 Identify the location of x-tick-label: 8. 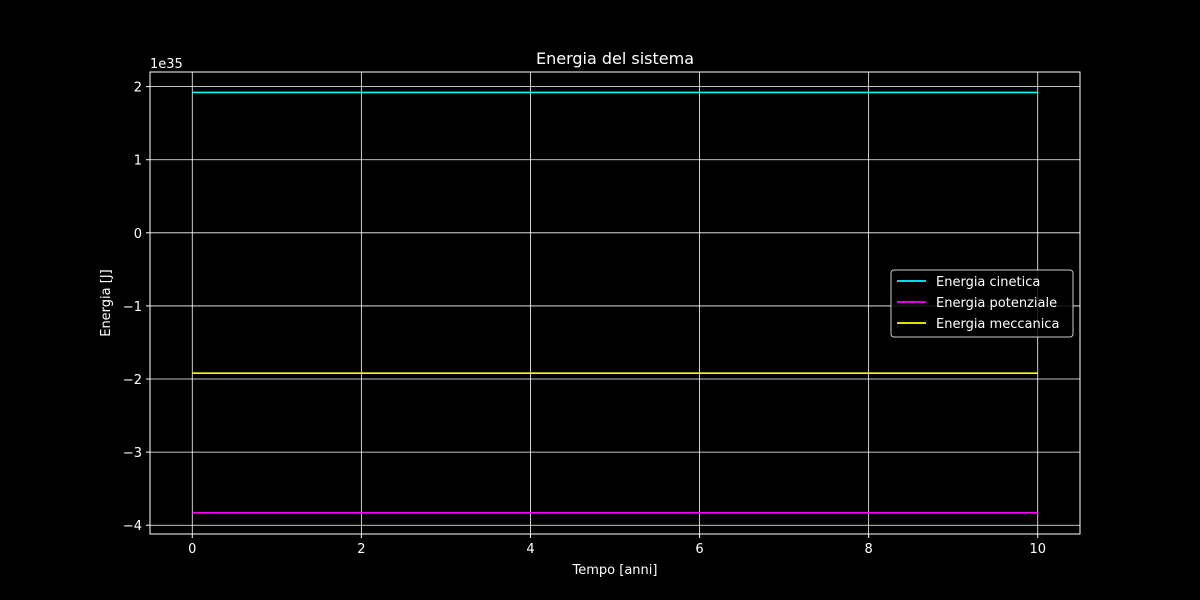
(868, 549).